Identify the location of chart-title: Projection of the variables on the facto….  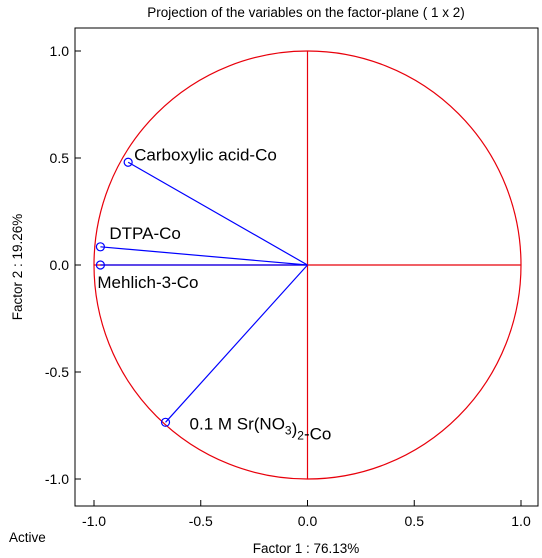
(305, 12).